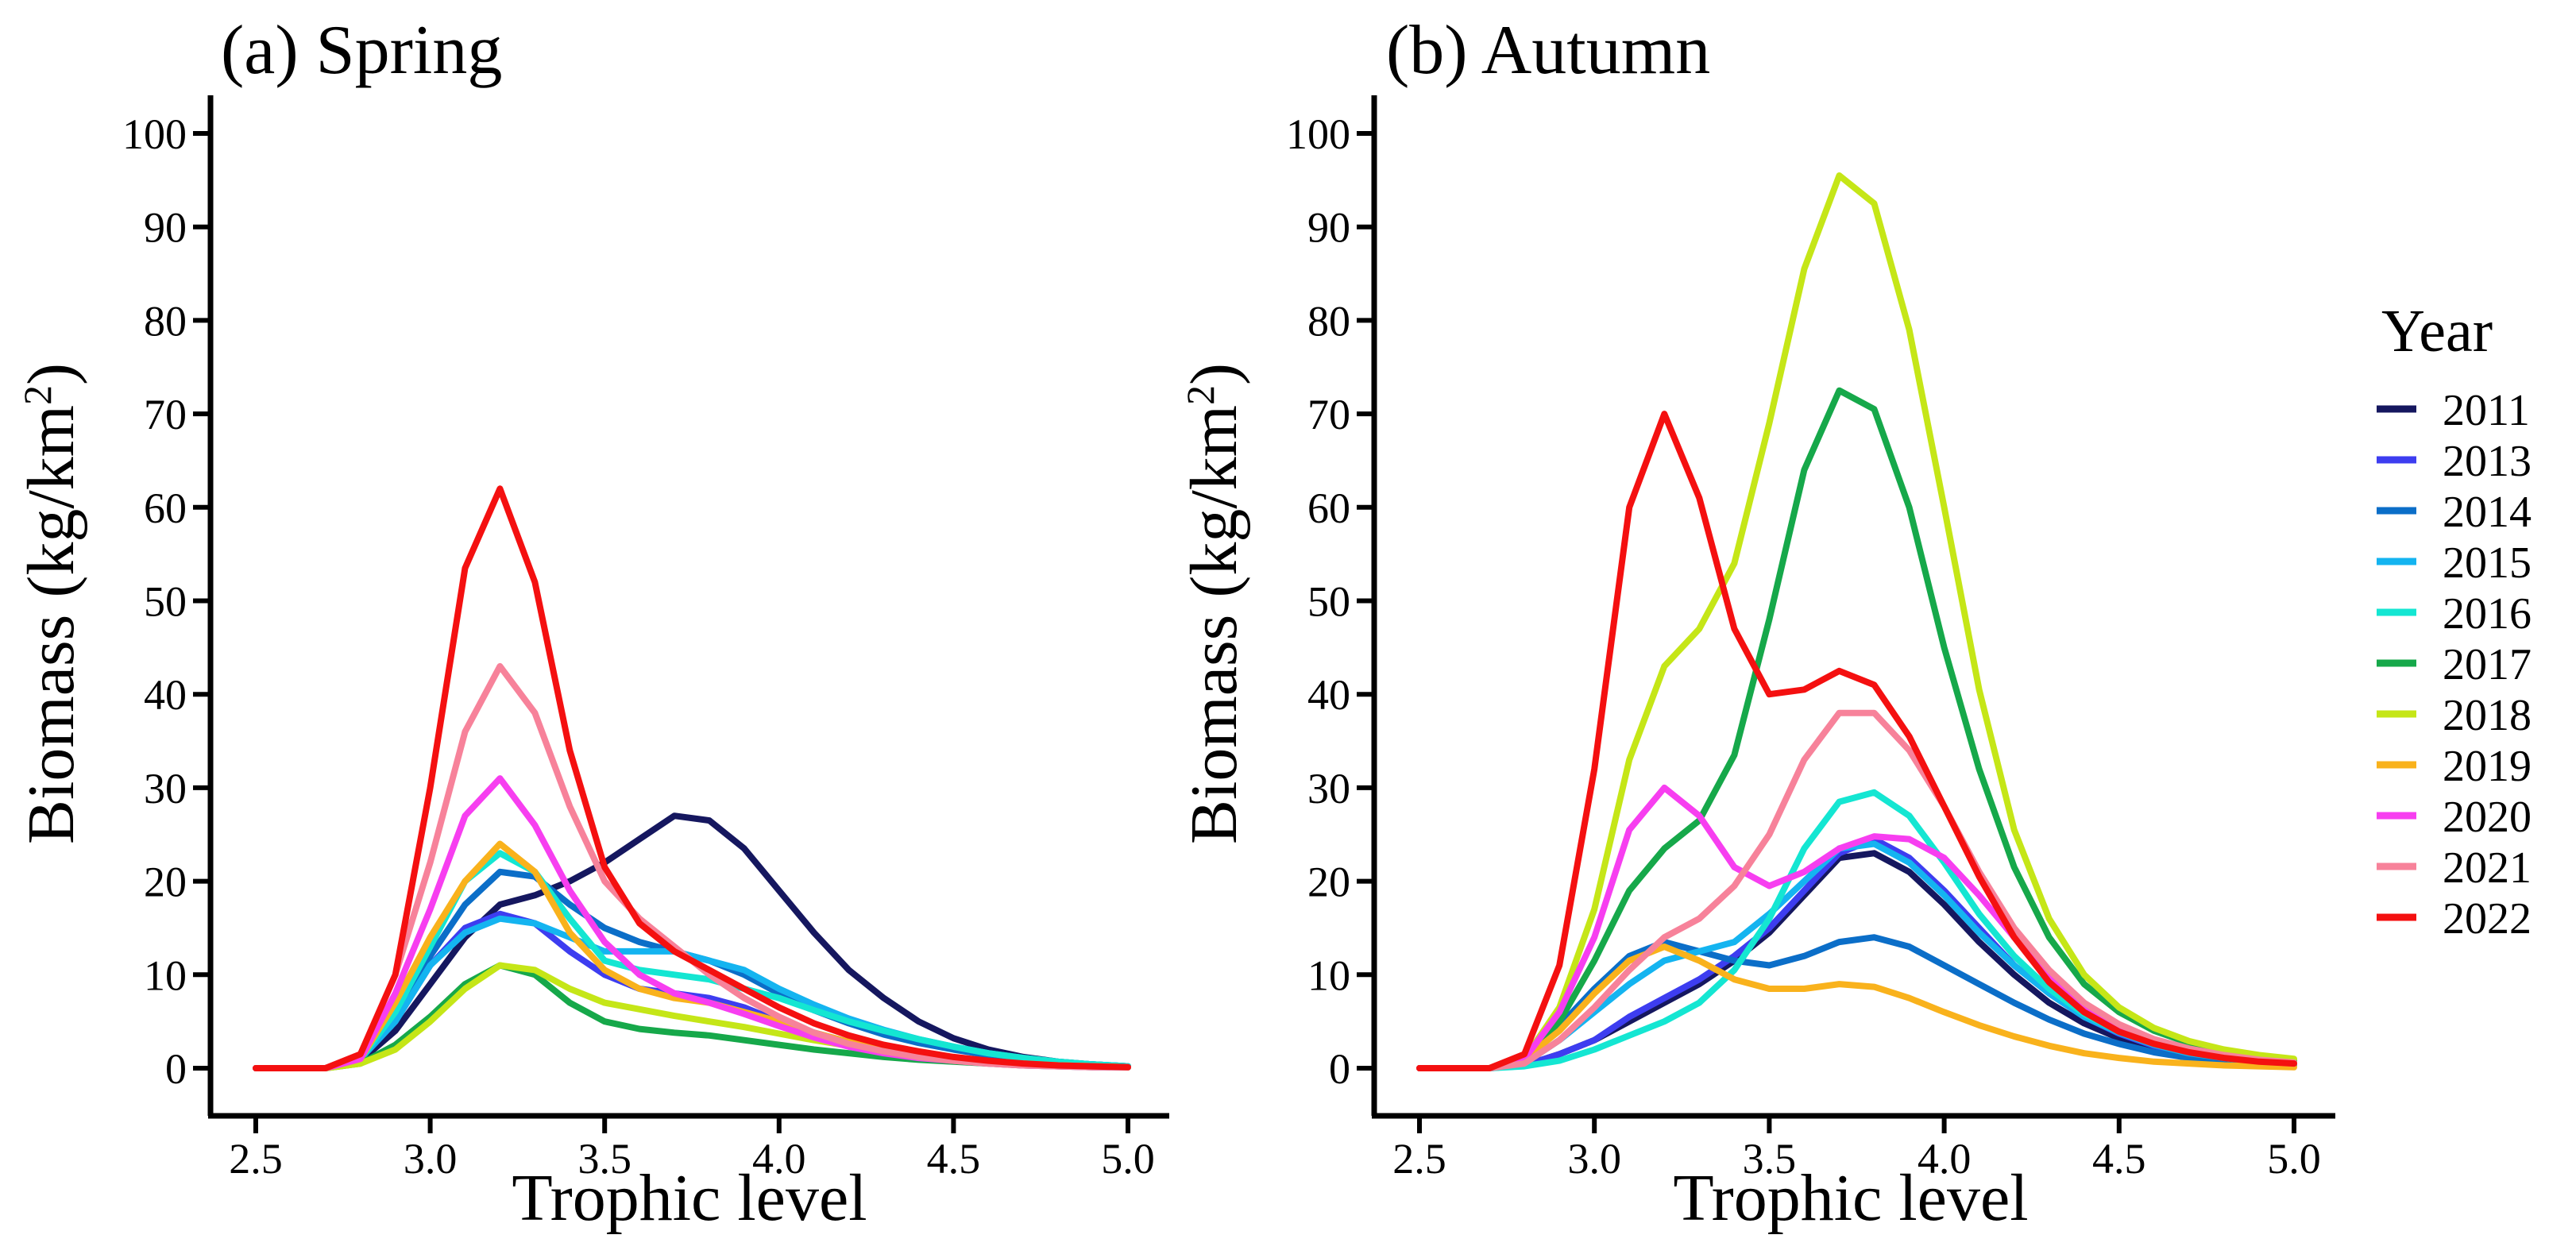 The image size is (2576, 1258). What do you see at coordinates (1594, 1159) in the screenshot?
I see `autumn-x-tick-label: 3.0` at bounding box center [1594, 1159].